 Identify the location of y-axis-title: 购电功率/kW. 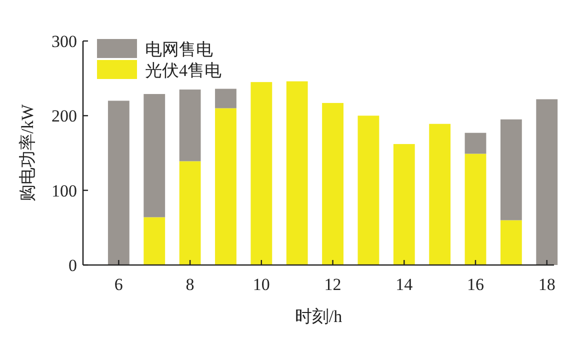
(27, 152).